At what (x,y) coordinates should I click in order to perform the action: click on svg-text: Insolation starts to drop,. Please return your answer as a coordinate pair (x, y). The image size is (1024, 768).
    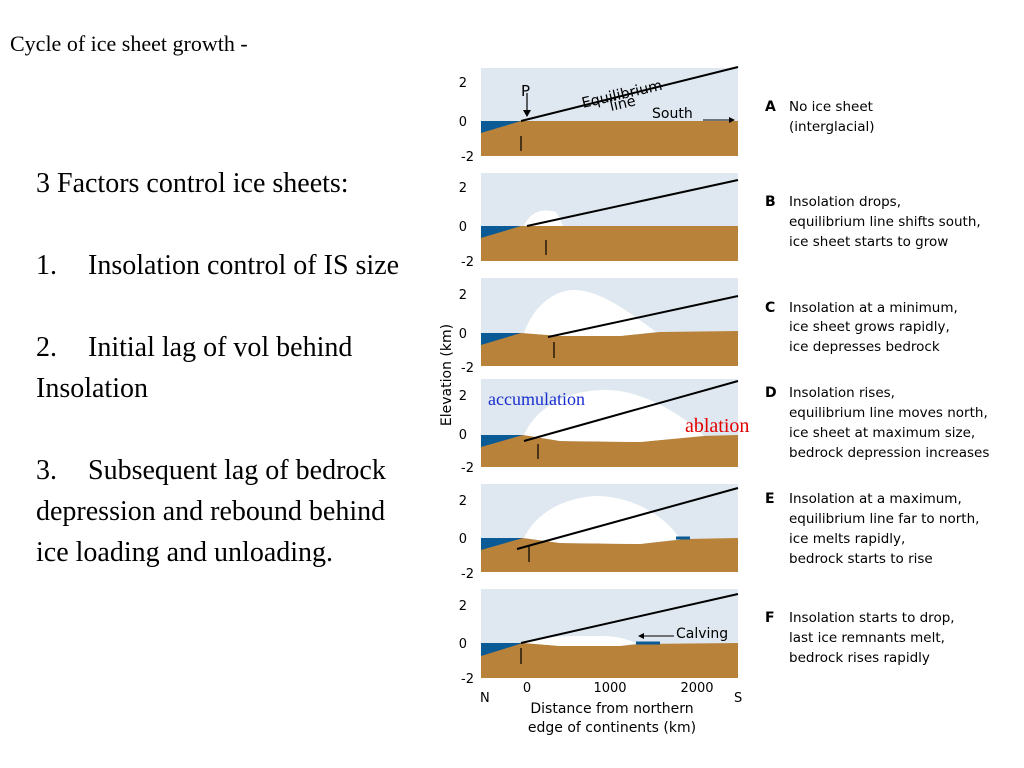
    Looking at the image, I should click on (872, 618).